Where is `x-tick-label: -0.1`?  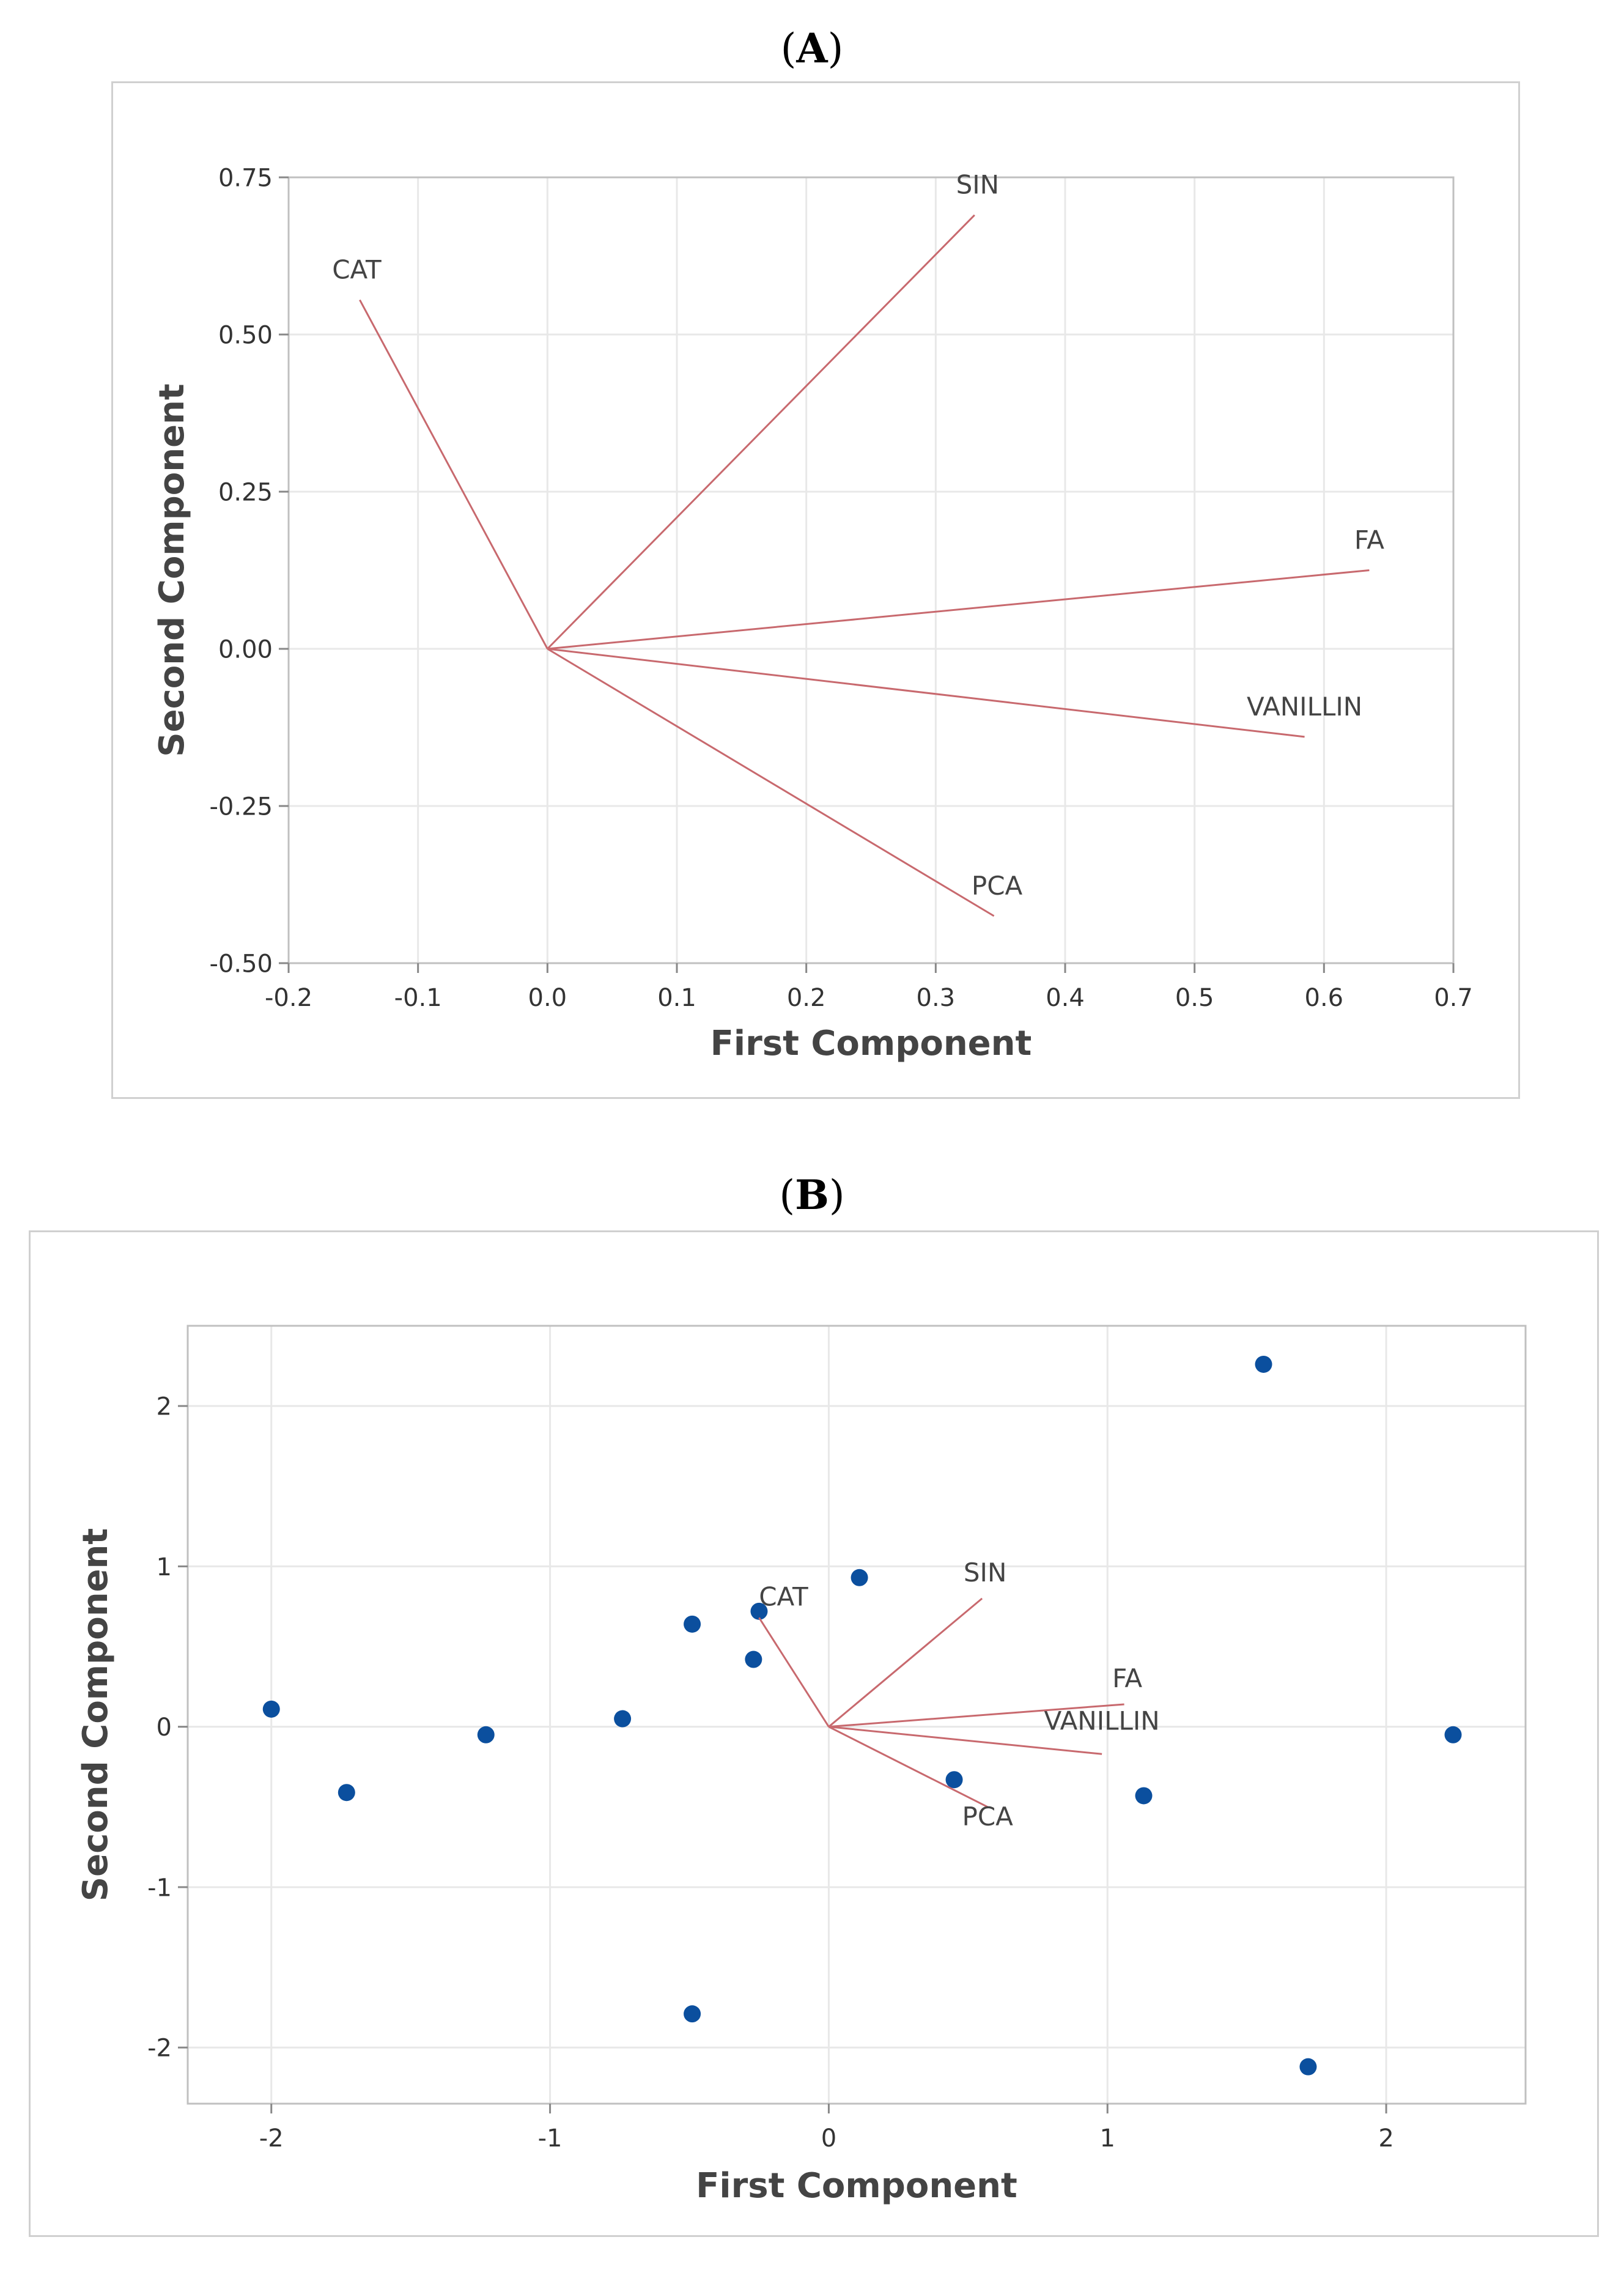 x-tick-label: -0.1 is located at coordinates (418, 998).